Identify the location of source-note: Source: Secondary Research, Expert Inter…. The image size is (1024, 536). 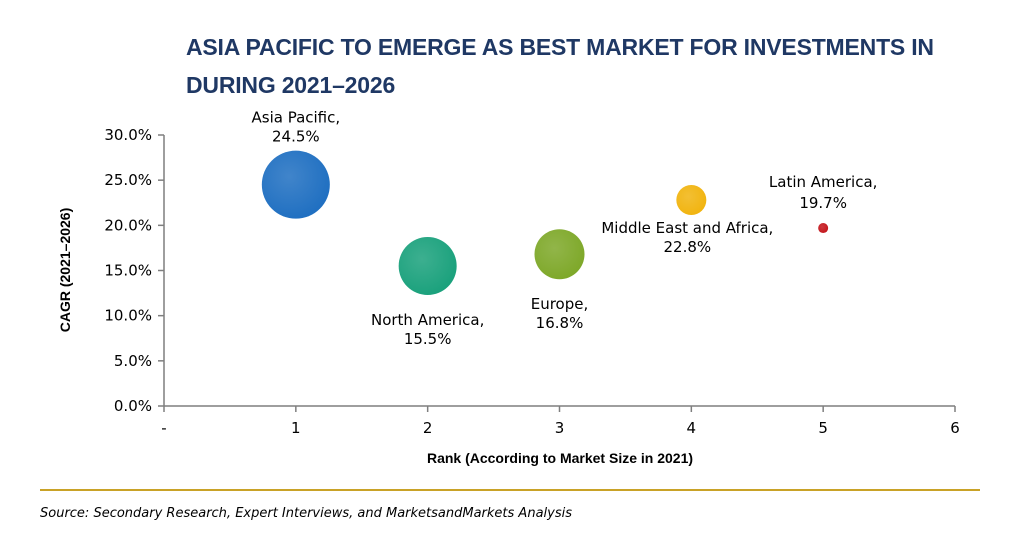
(306, 513).